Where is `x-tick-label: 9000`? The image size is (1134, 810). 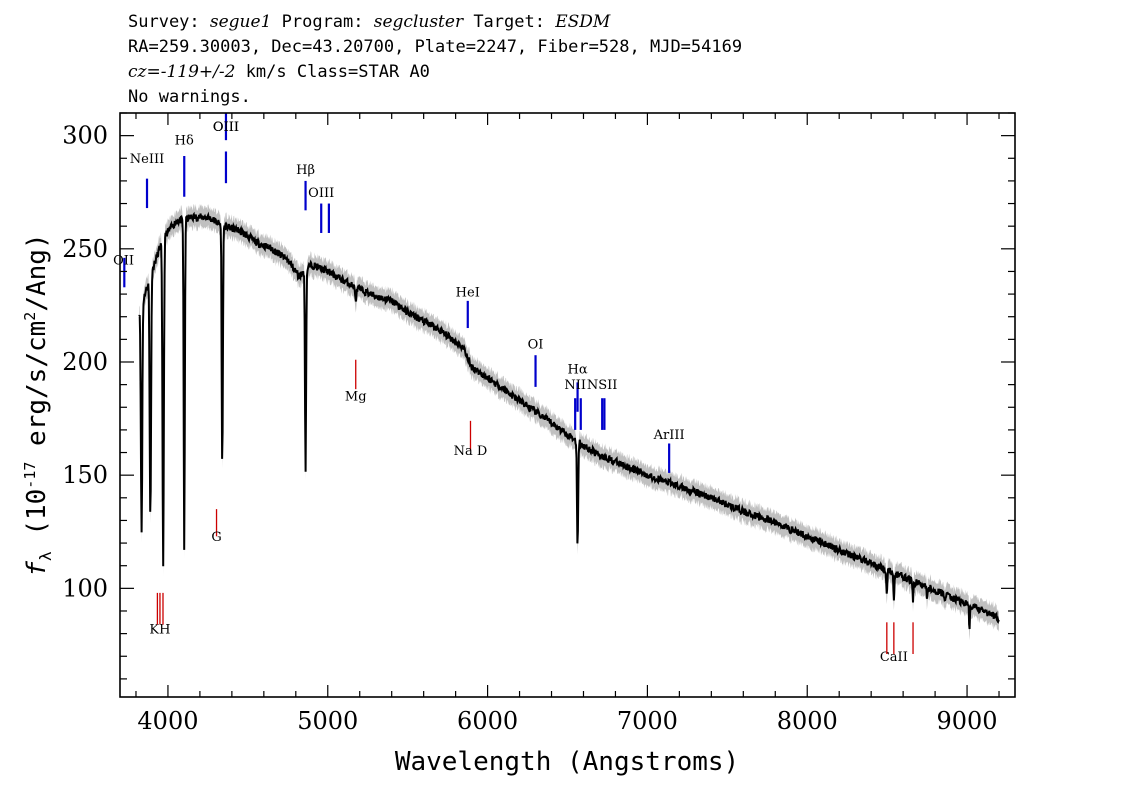
x-tick-label: 9000 is located at coordinates (967, 721).